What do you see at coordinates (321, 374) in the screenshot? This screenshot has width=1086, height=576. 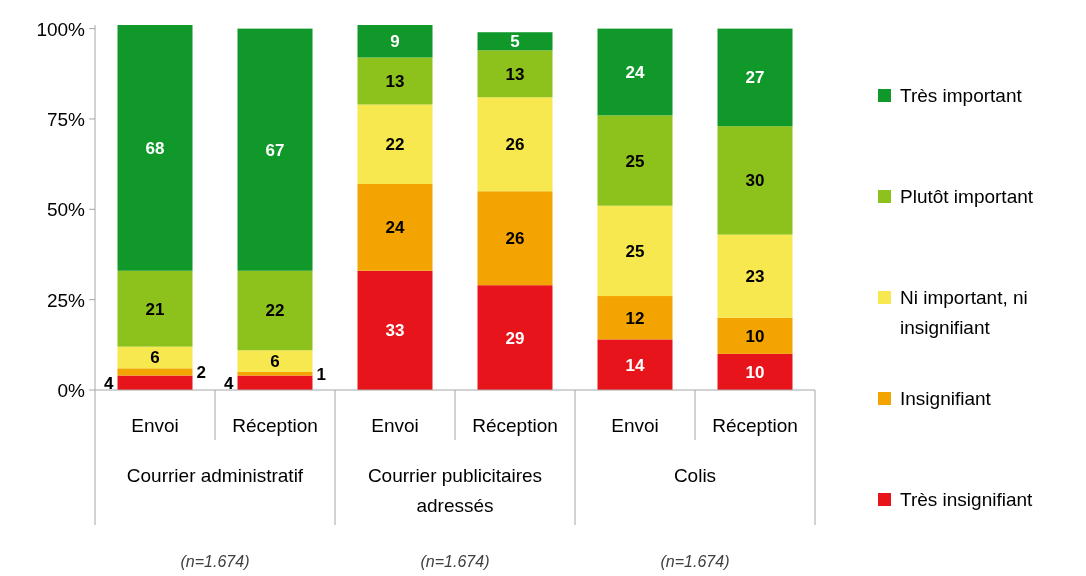 I see `data-label: 1` at bounding box center [321, 374].